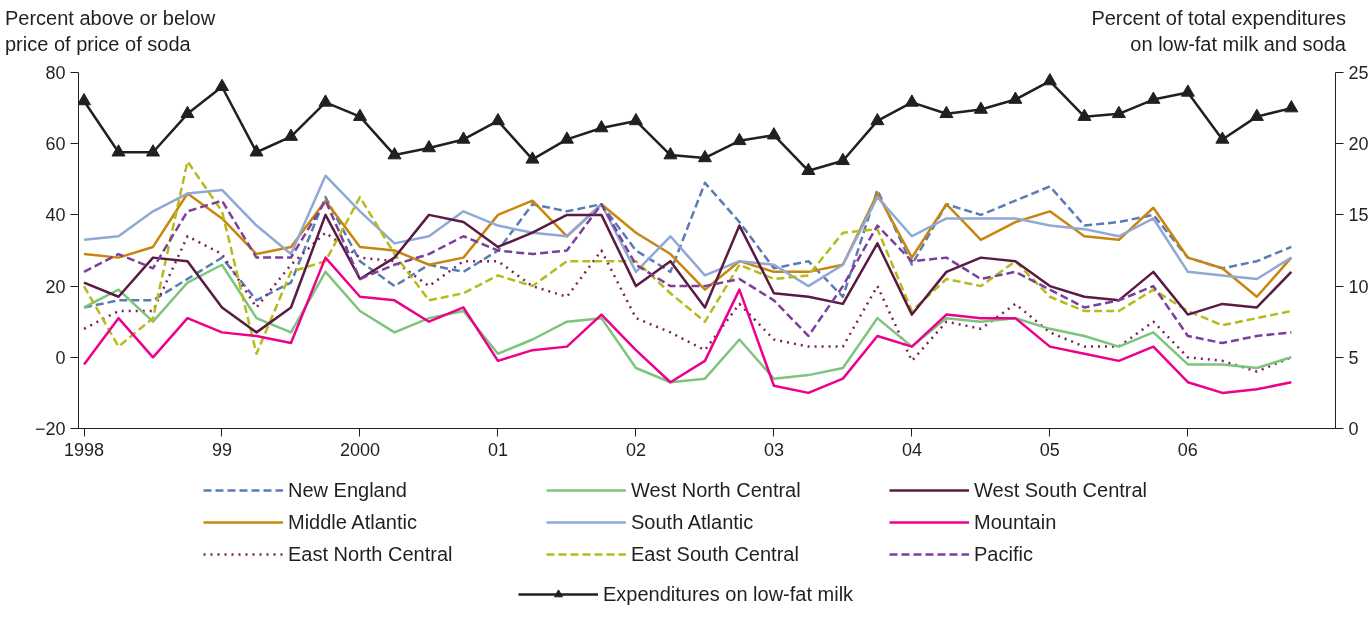 Image resolution: width=1371 pixels, height=643 pixels. Describe the element at coordinates (1358, 73) in the screenshot. I see `y2-tick-label: 25` at that location.